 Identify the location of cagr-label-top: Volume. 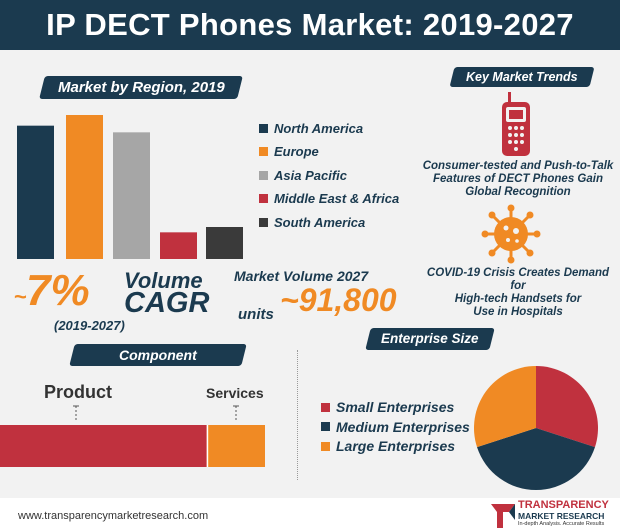
(163, 280).